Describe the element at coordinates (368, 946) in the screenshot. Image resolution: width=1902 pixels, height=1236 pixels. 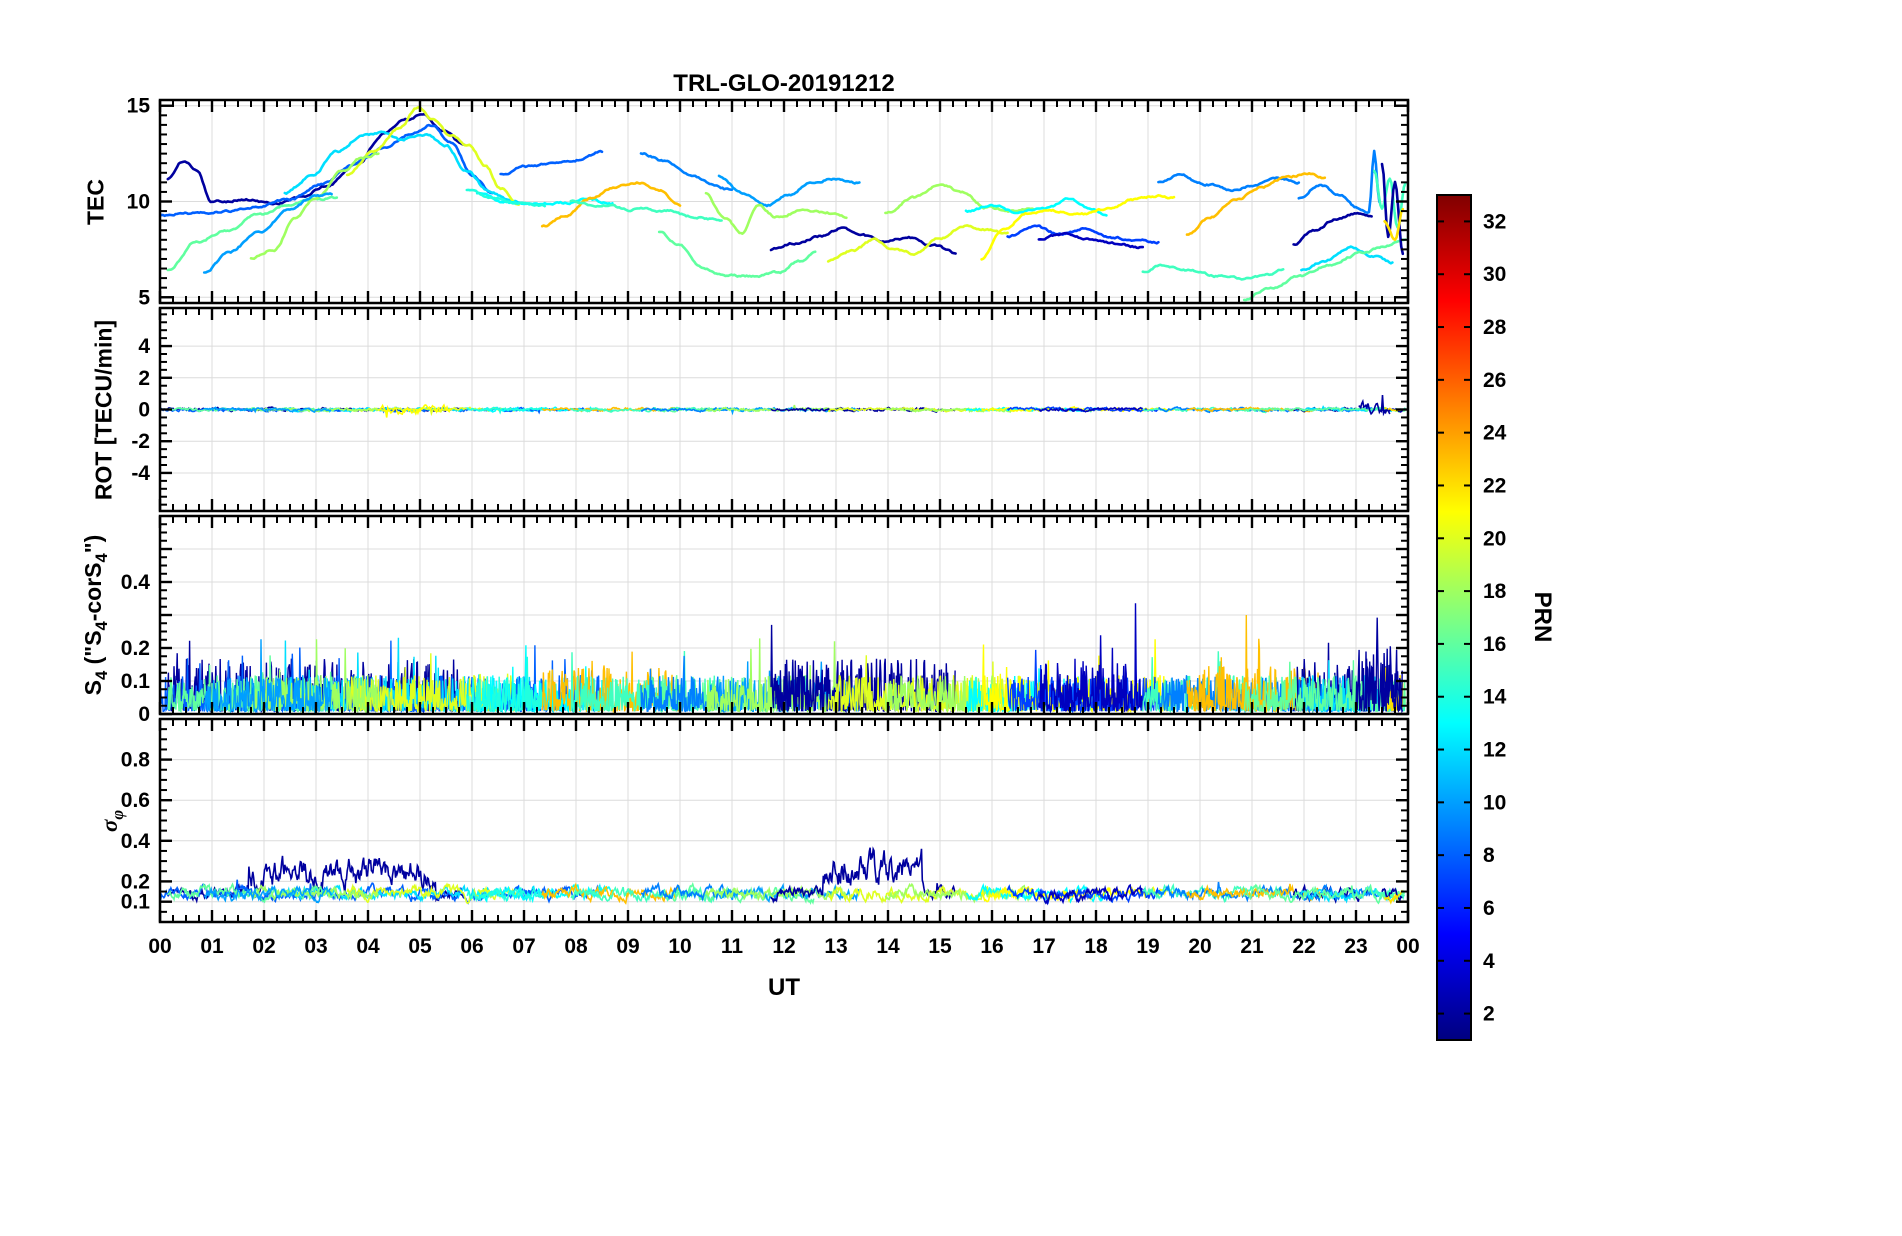
I see `xtick-label: 04` at that location.